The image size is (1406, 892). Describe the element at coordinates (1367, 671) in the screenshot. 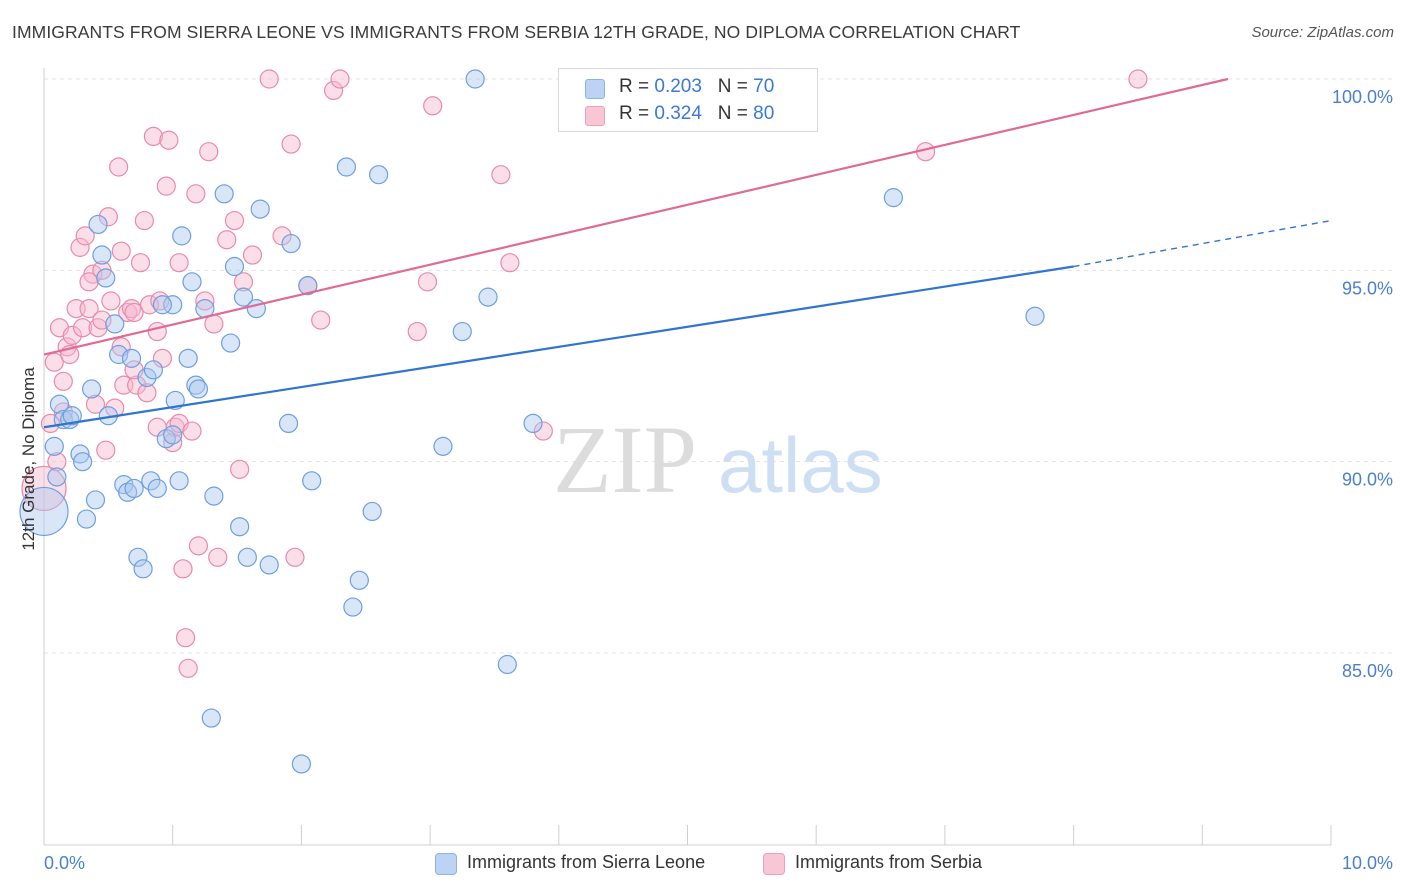

I see `y-tick-label: 85.0%` at that location.